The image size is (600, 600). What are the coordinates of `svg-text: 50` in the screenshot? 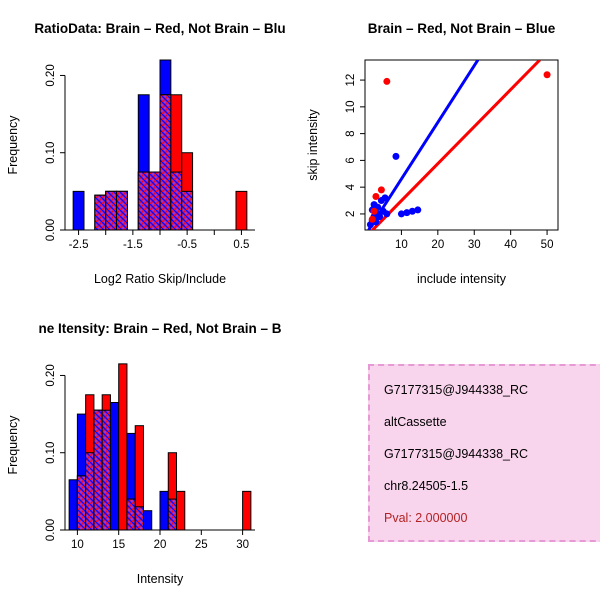 It's located at (547, 245).